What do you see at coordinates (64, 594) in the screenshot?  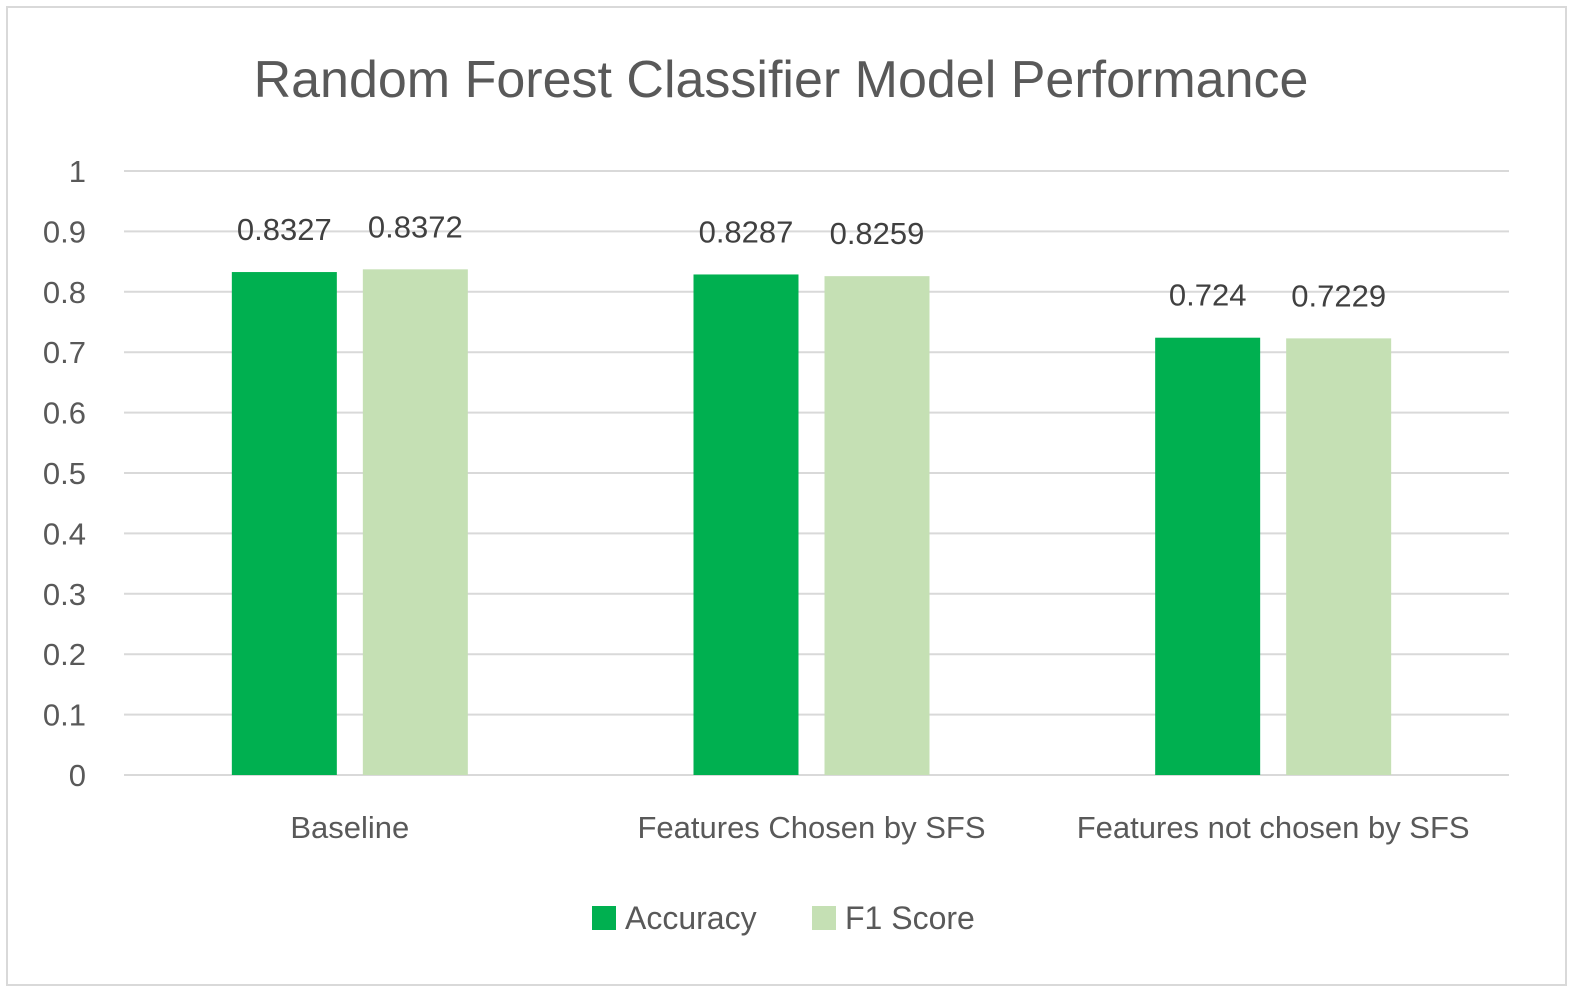 I see `y-tick-label: 0.3` at bounding box center [64, 594].